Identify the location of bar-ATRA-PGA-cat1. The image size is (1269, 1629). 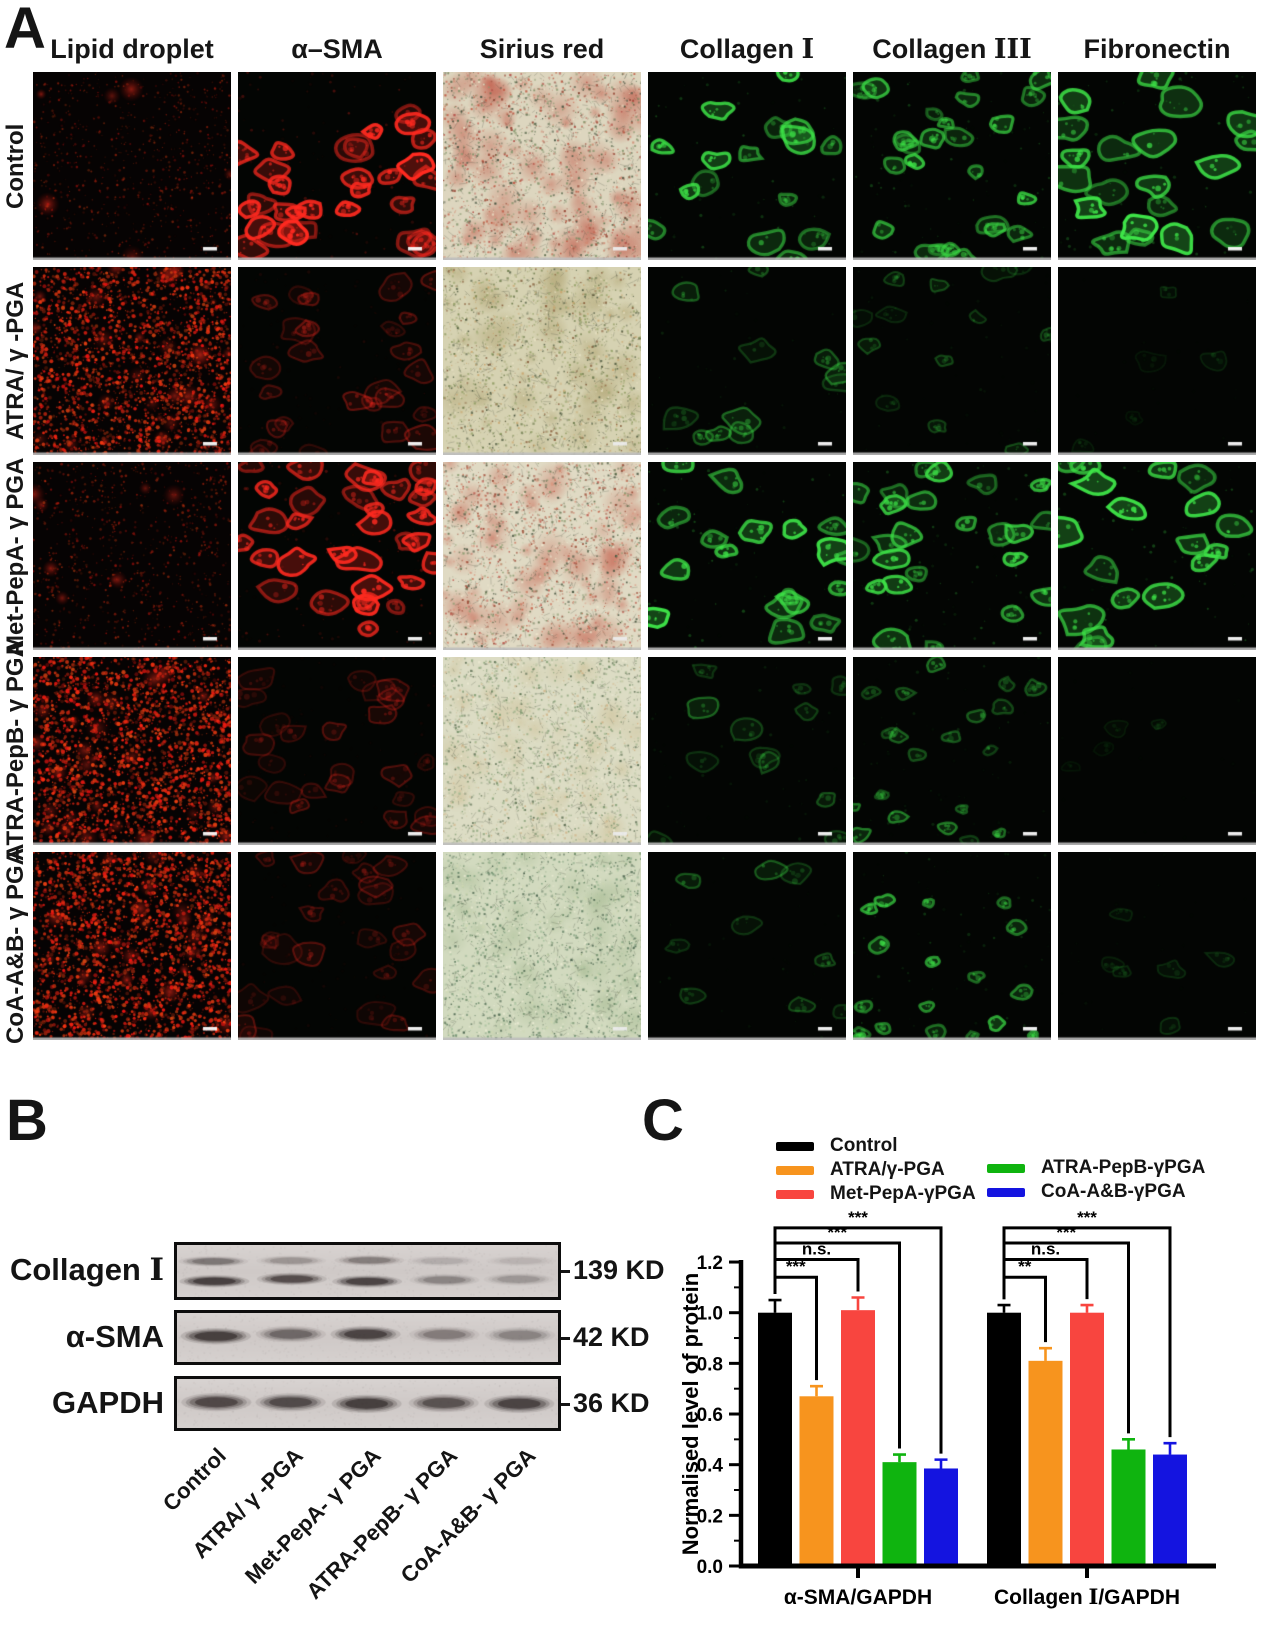
(1045, 1463).